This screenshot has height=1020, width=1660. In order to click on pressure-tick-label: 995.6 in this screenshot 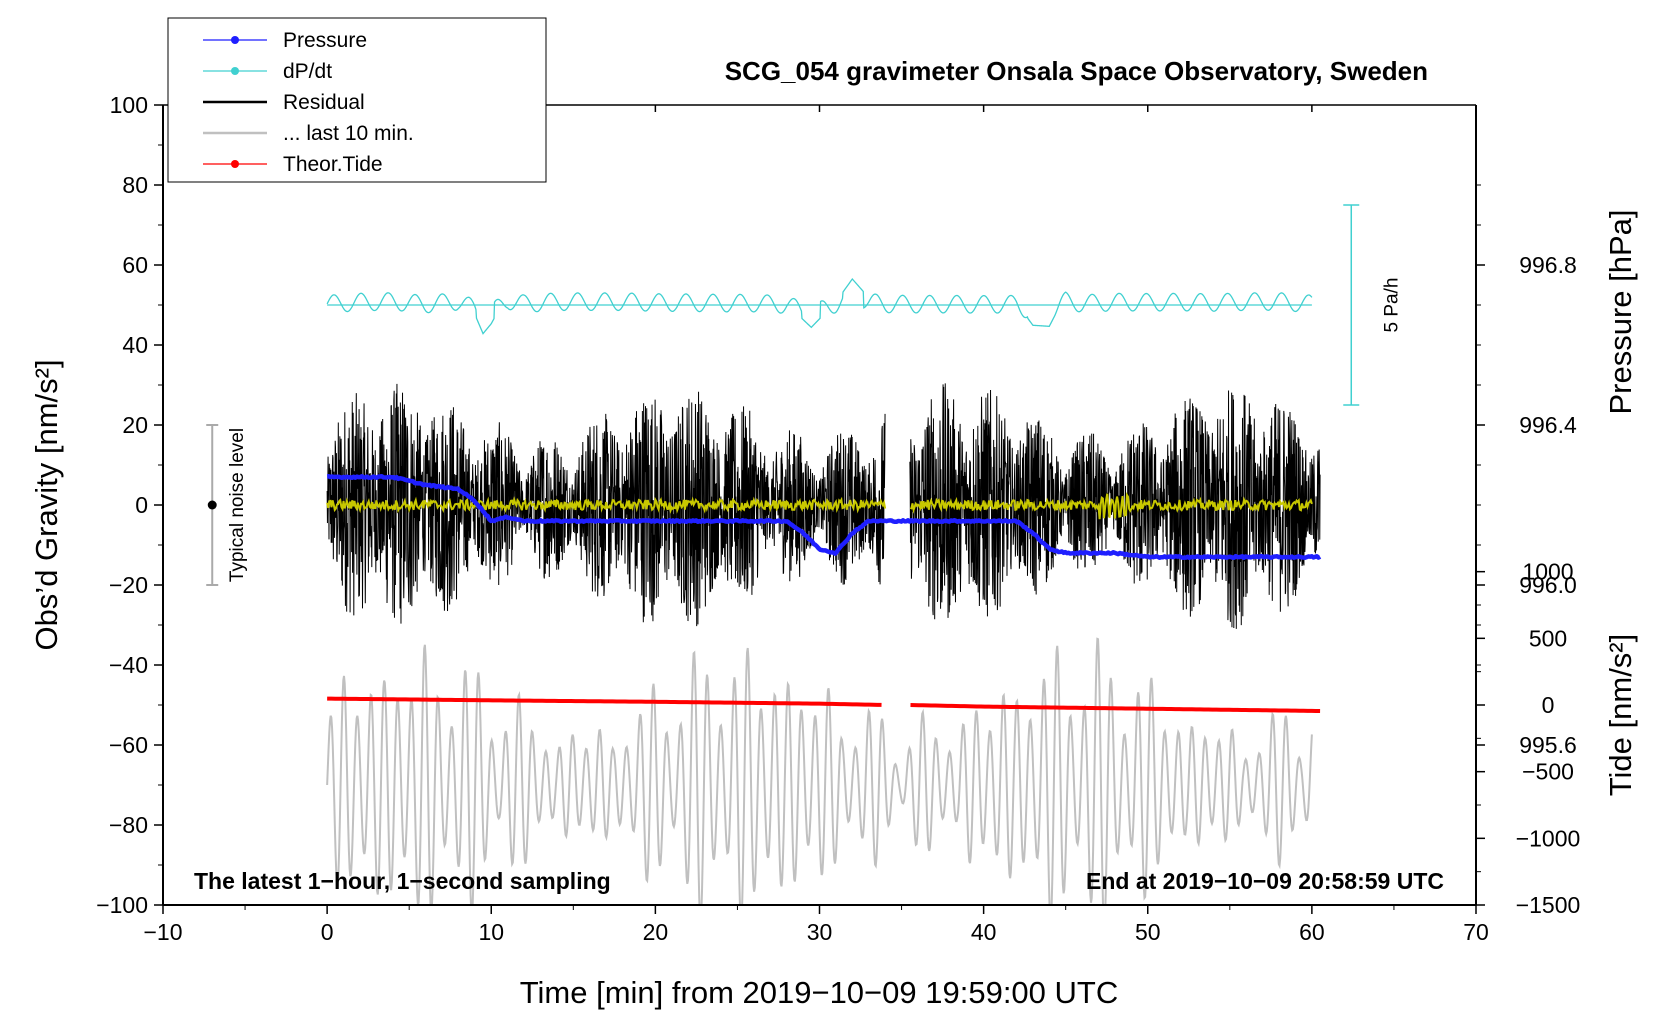, I will do `click(1548, 745)`.